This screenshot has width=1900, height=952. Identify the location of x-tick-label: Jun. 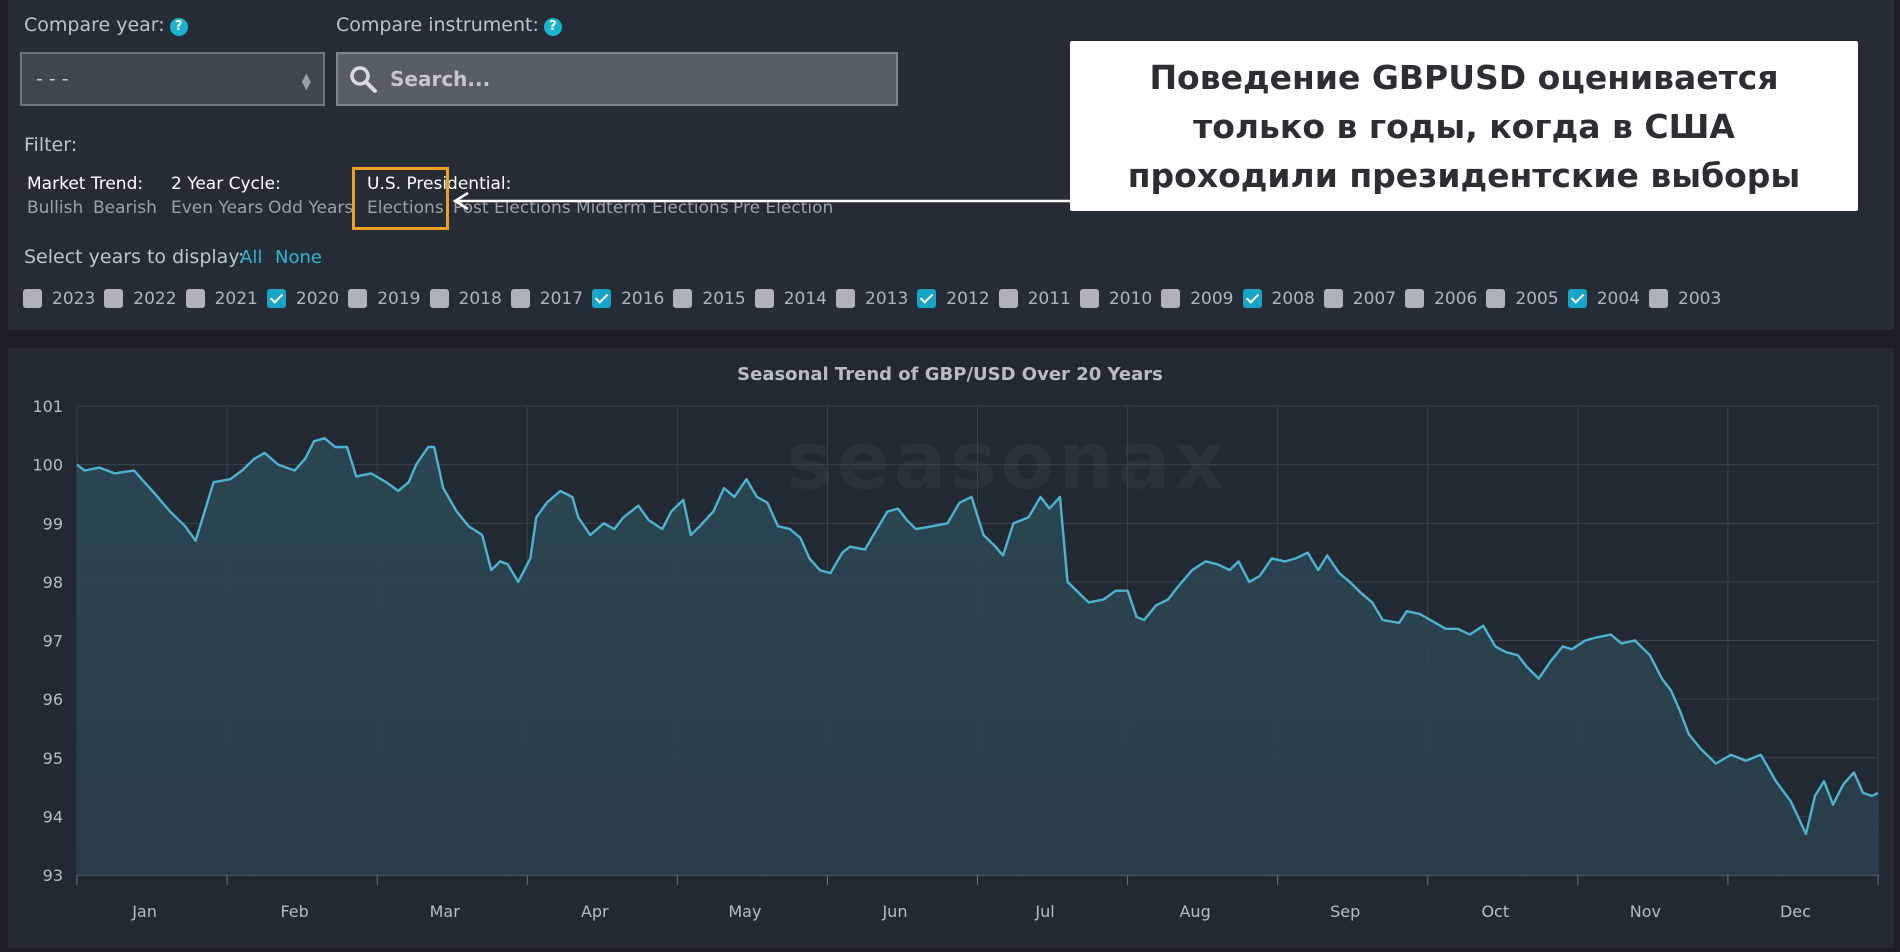
(894, 911).